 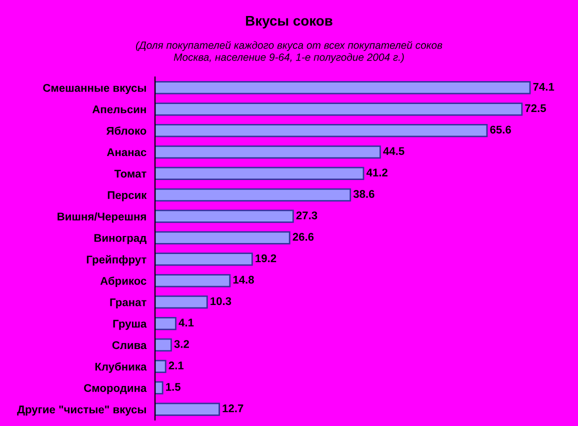 What do you see at coordinates (221, 301) in the screenshot?
I see `data-label: 10.3` at bounding box center [221, 301].